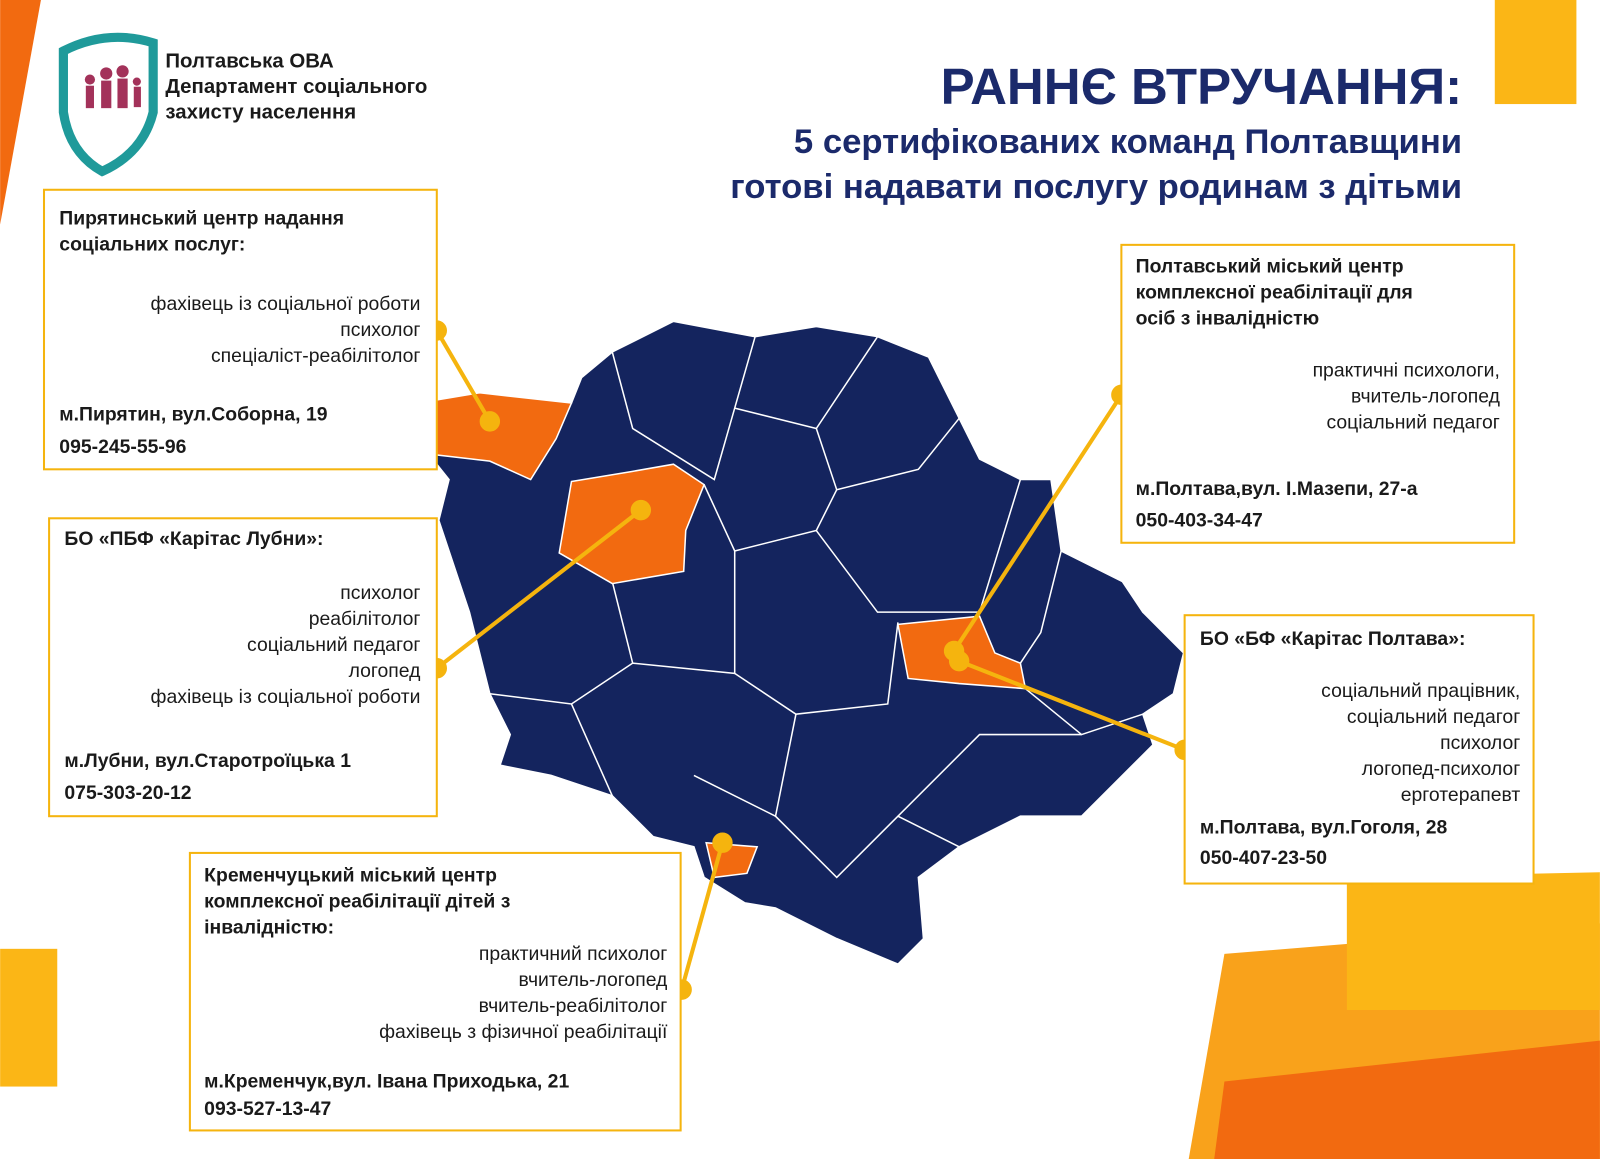 This screenshot has height=1159, width=1600. What do you see at coordinates (193, 414) in the screenshot?
I see `card-address: м.Пирятин, вул.Соборна, 19` at bounding box center [193, 414].